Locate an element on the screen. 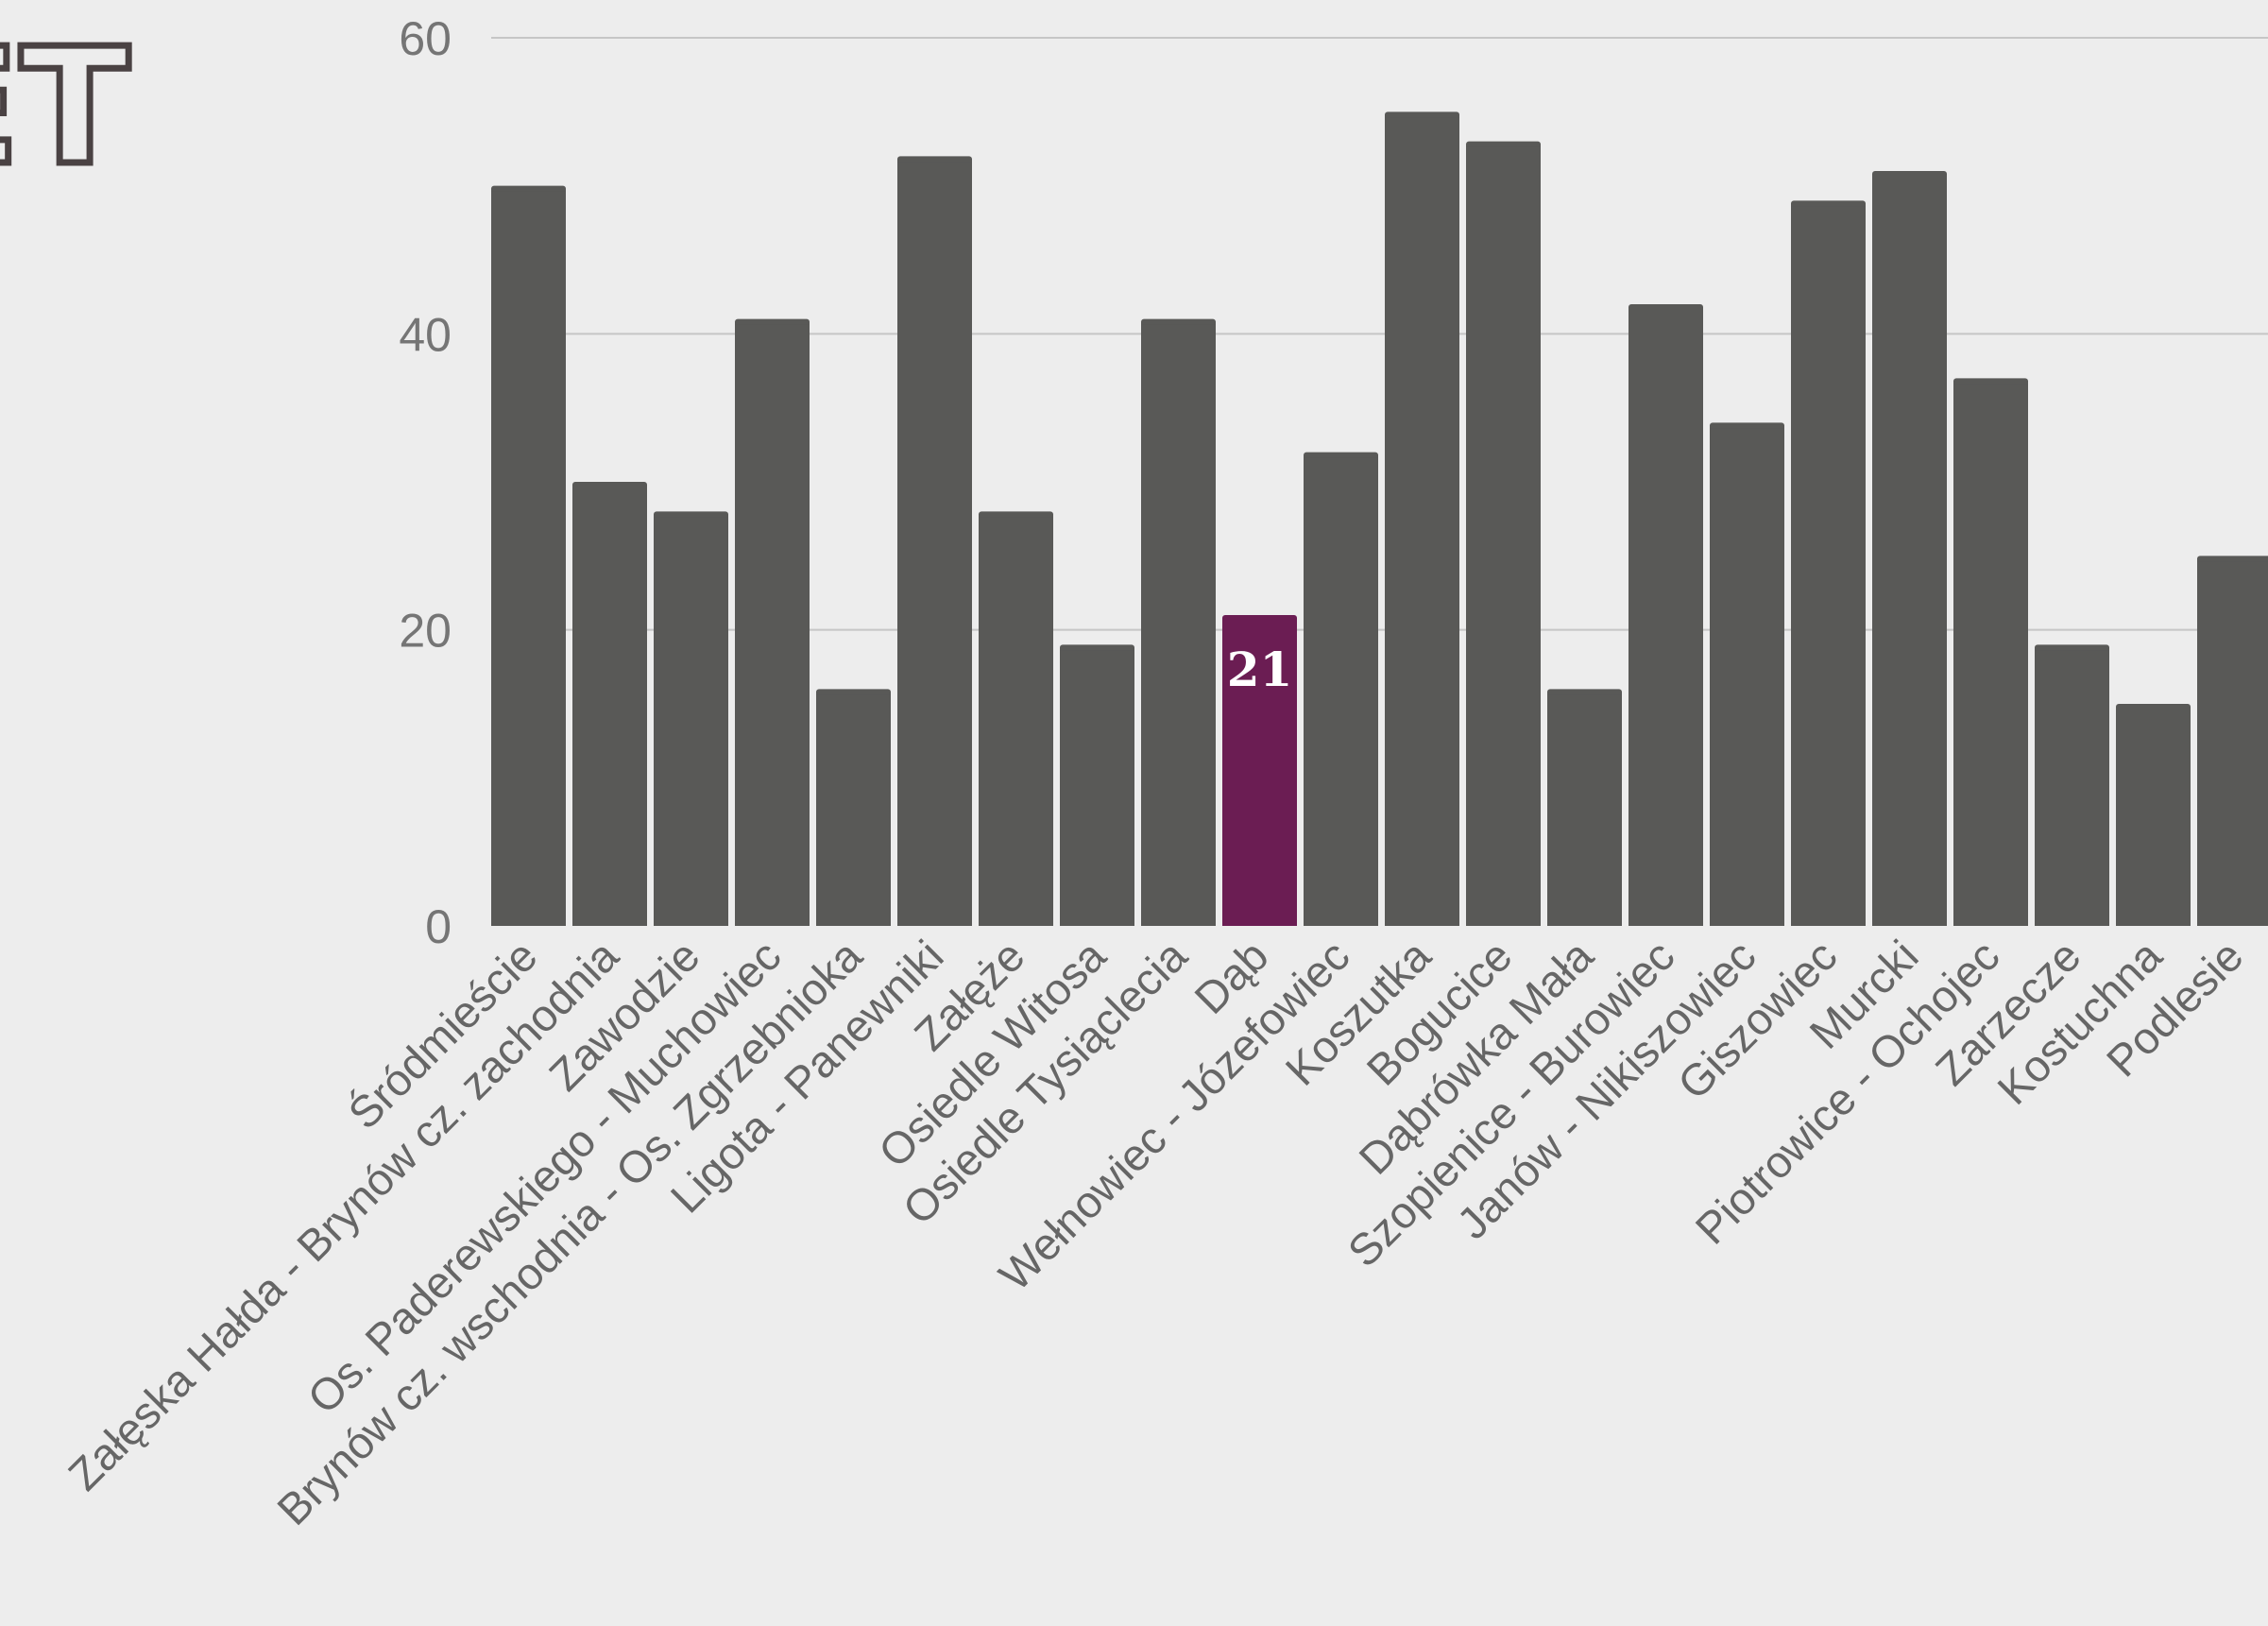 Image resolution: width=2268 pixels, height=1626 pixels. bar-value-label: 21 is located at coordinates (1260, 670).